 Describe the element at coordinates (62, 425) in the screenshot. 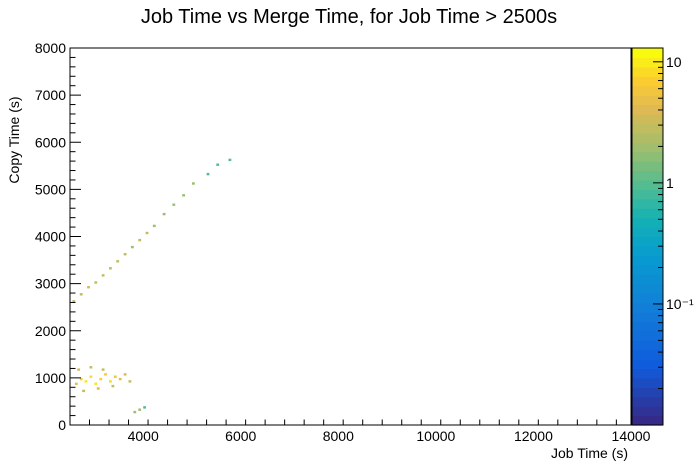

I see `y-tick-label: 0` at that location.